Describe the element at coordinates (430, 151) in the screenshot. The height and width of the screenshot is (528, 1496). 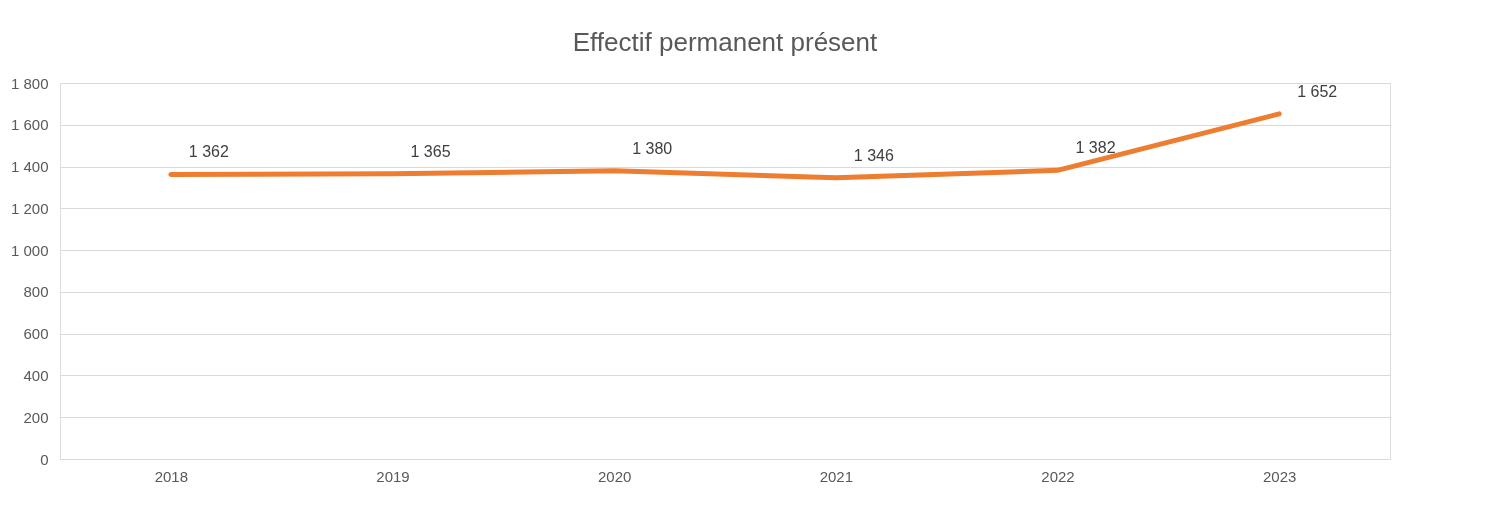
I see `data-label: 1 365` at that location.